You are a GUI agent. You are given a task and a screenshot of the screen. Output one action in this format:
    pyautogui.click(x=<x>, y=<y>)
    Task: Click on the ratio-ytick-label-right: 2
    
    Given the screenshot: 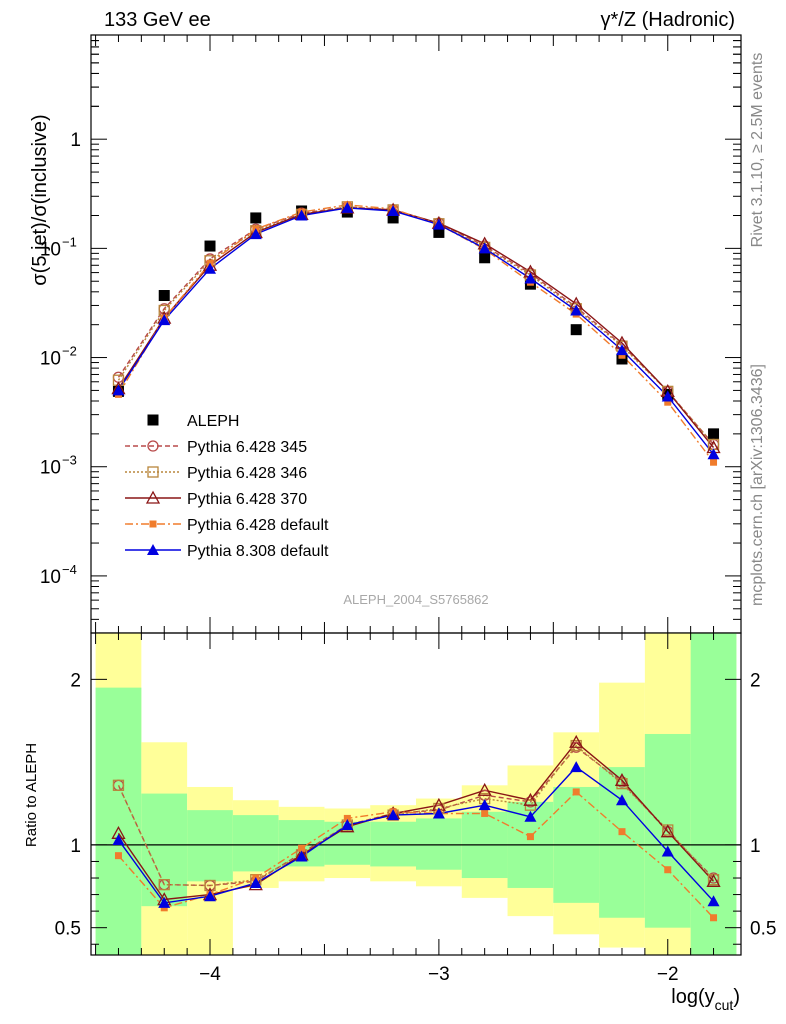 What is the action you would take?
    pyautogui.click(x=755, y=680)
    